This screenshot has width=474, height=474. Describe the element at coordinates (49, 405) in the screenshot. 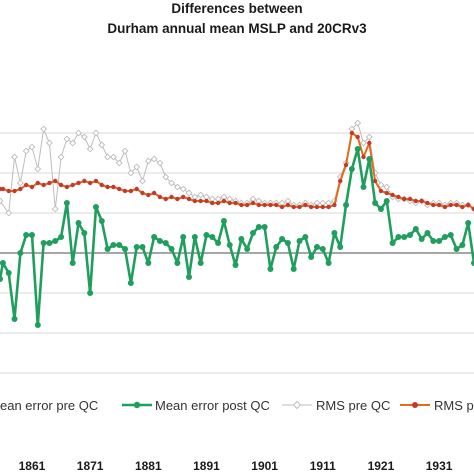

I see `legend-label-mean-error-pre-qc: ean error pre QC` at that location.